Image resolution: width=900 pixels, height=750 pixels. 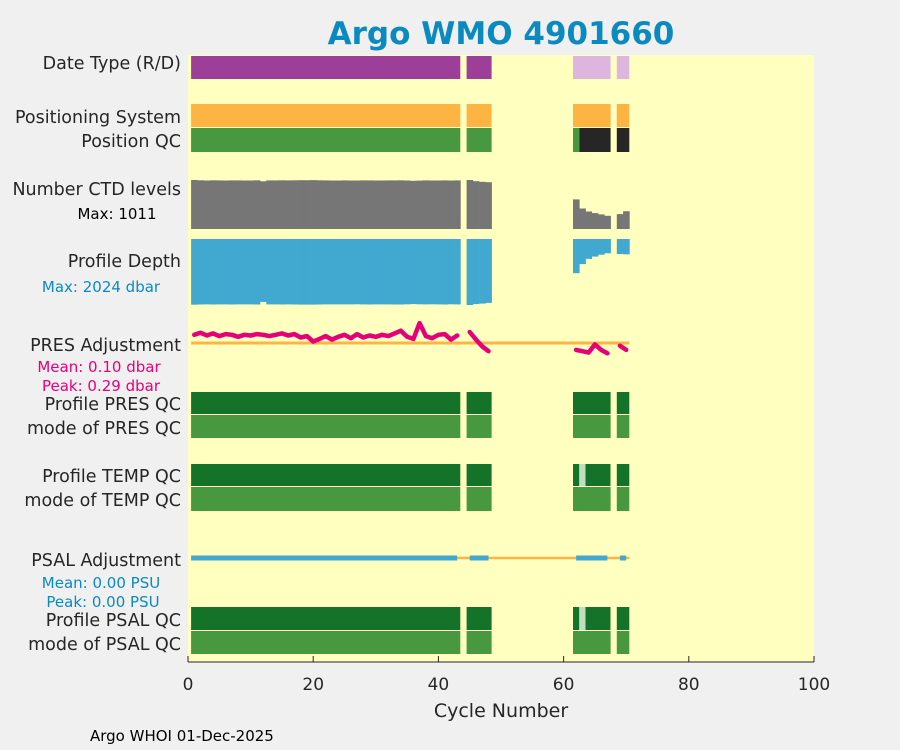 What do you see at coordinates (410, 338) in the screenshot?
I see `pres-adjustment-line` at bounding box center [410, 338].